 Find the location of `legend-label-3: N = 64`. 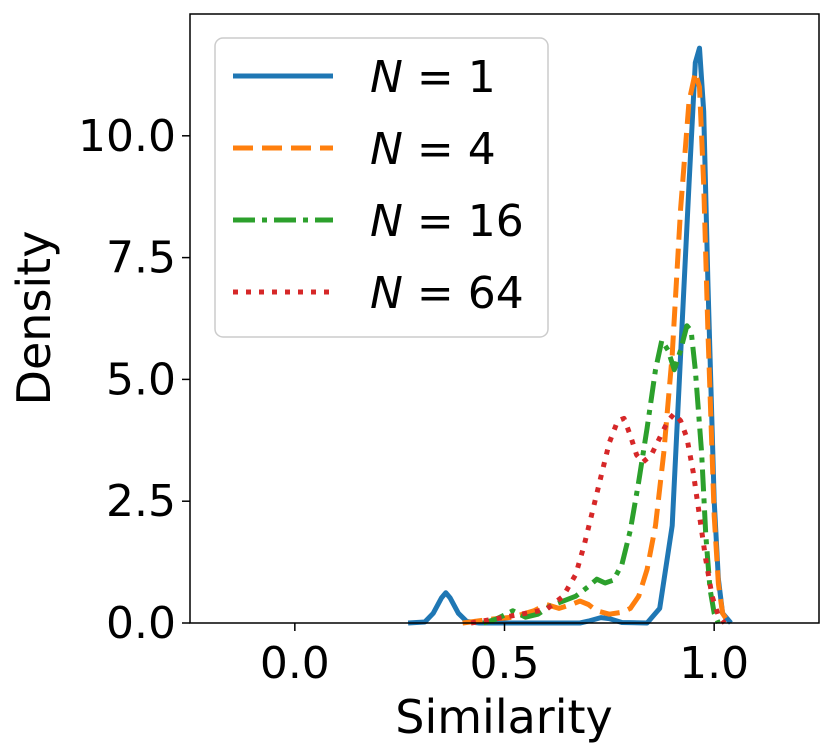

legend-label-3: N = 64 is located at coordinates (447, 293).